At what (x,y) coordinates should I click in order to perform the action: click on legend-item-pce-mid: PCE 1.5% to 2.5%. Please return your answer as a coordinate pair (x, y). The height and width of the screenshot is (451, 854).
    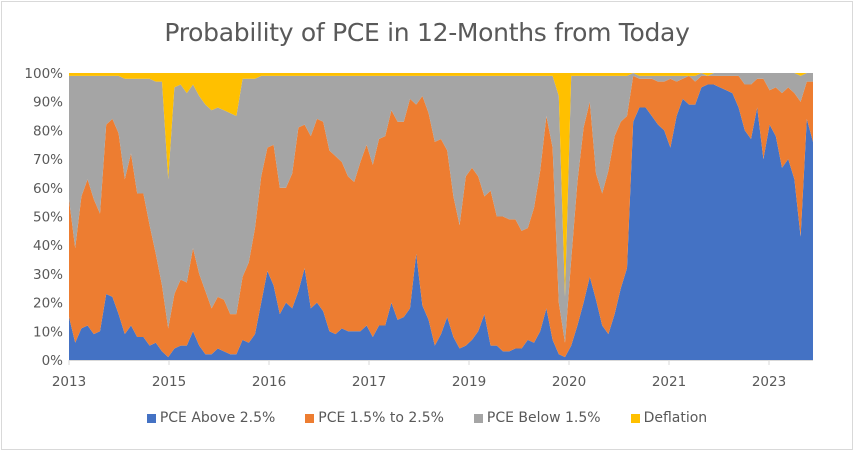
    Looking at the image, I should click on (374, 418).